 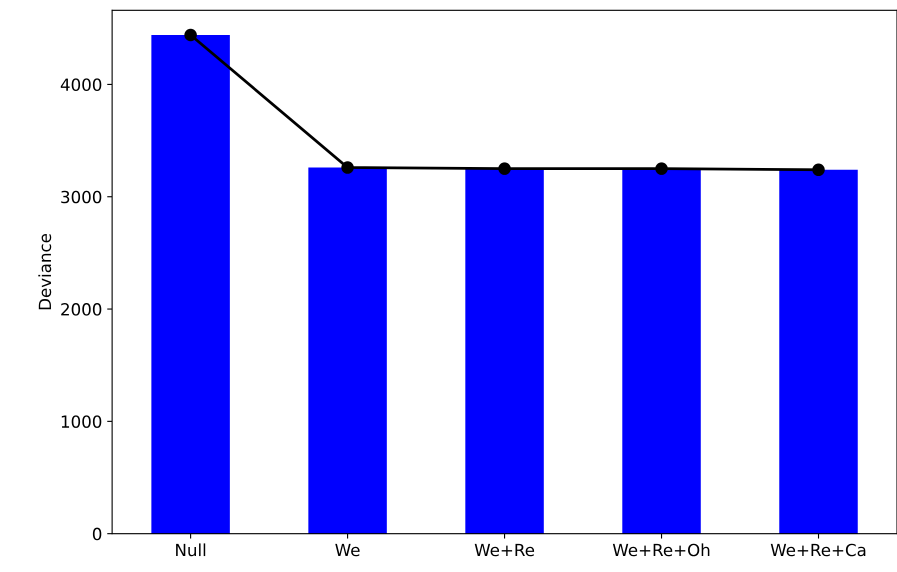 What do you see at coordinates (818, 550) in the screenshot?
I see `x-tick-label: We+Re+Ca` at bounding box center [818, 550].